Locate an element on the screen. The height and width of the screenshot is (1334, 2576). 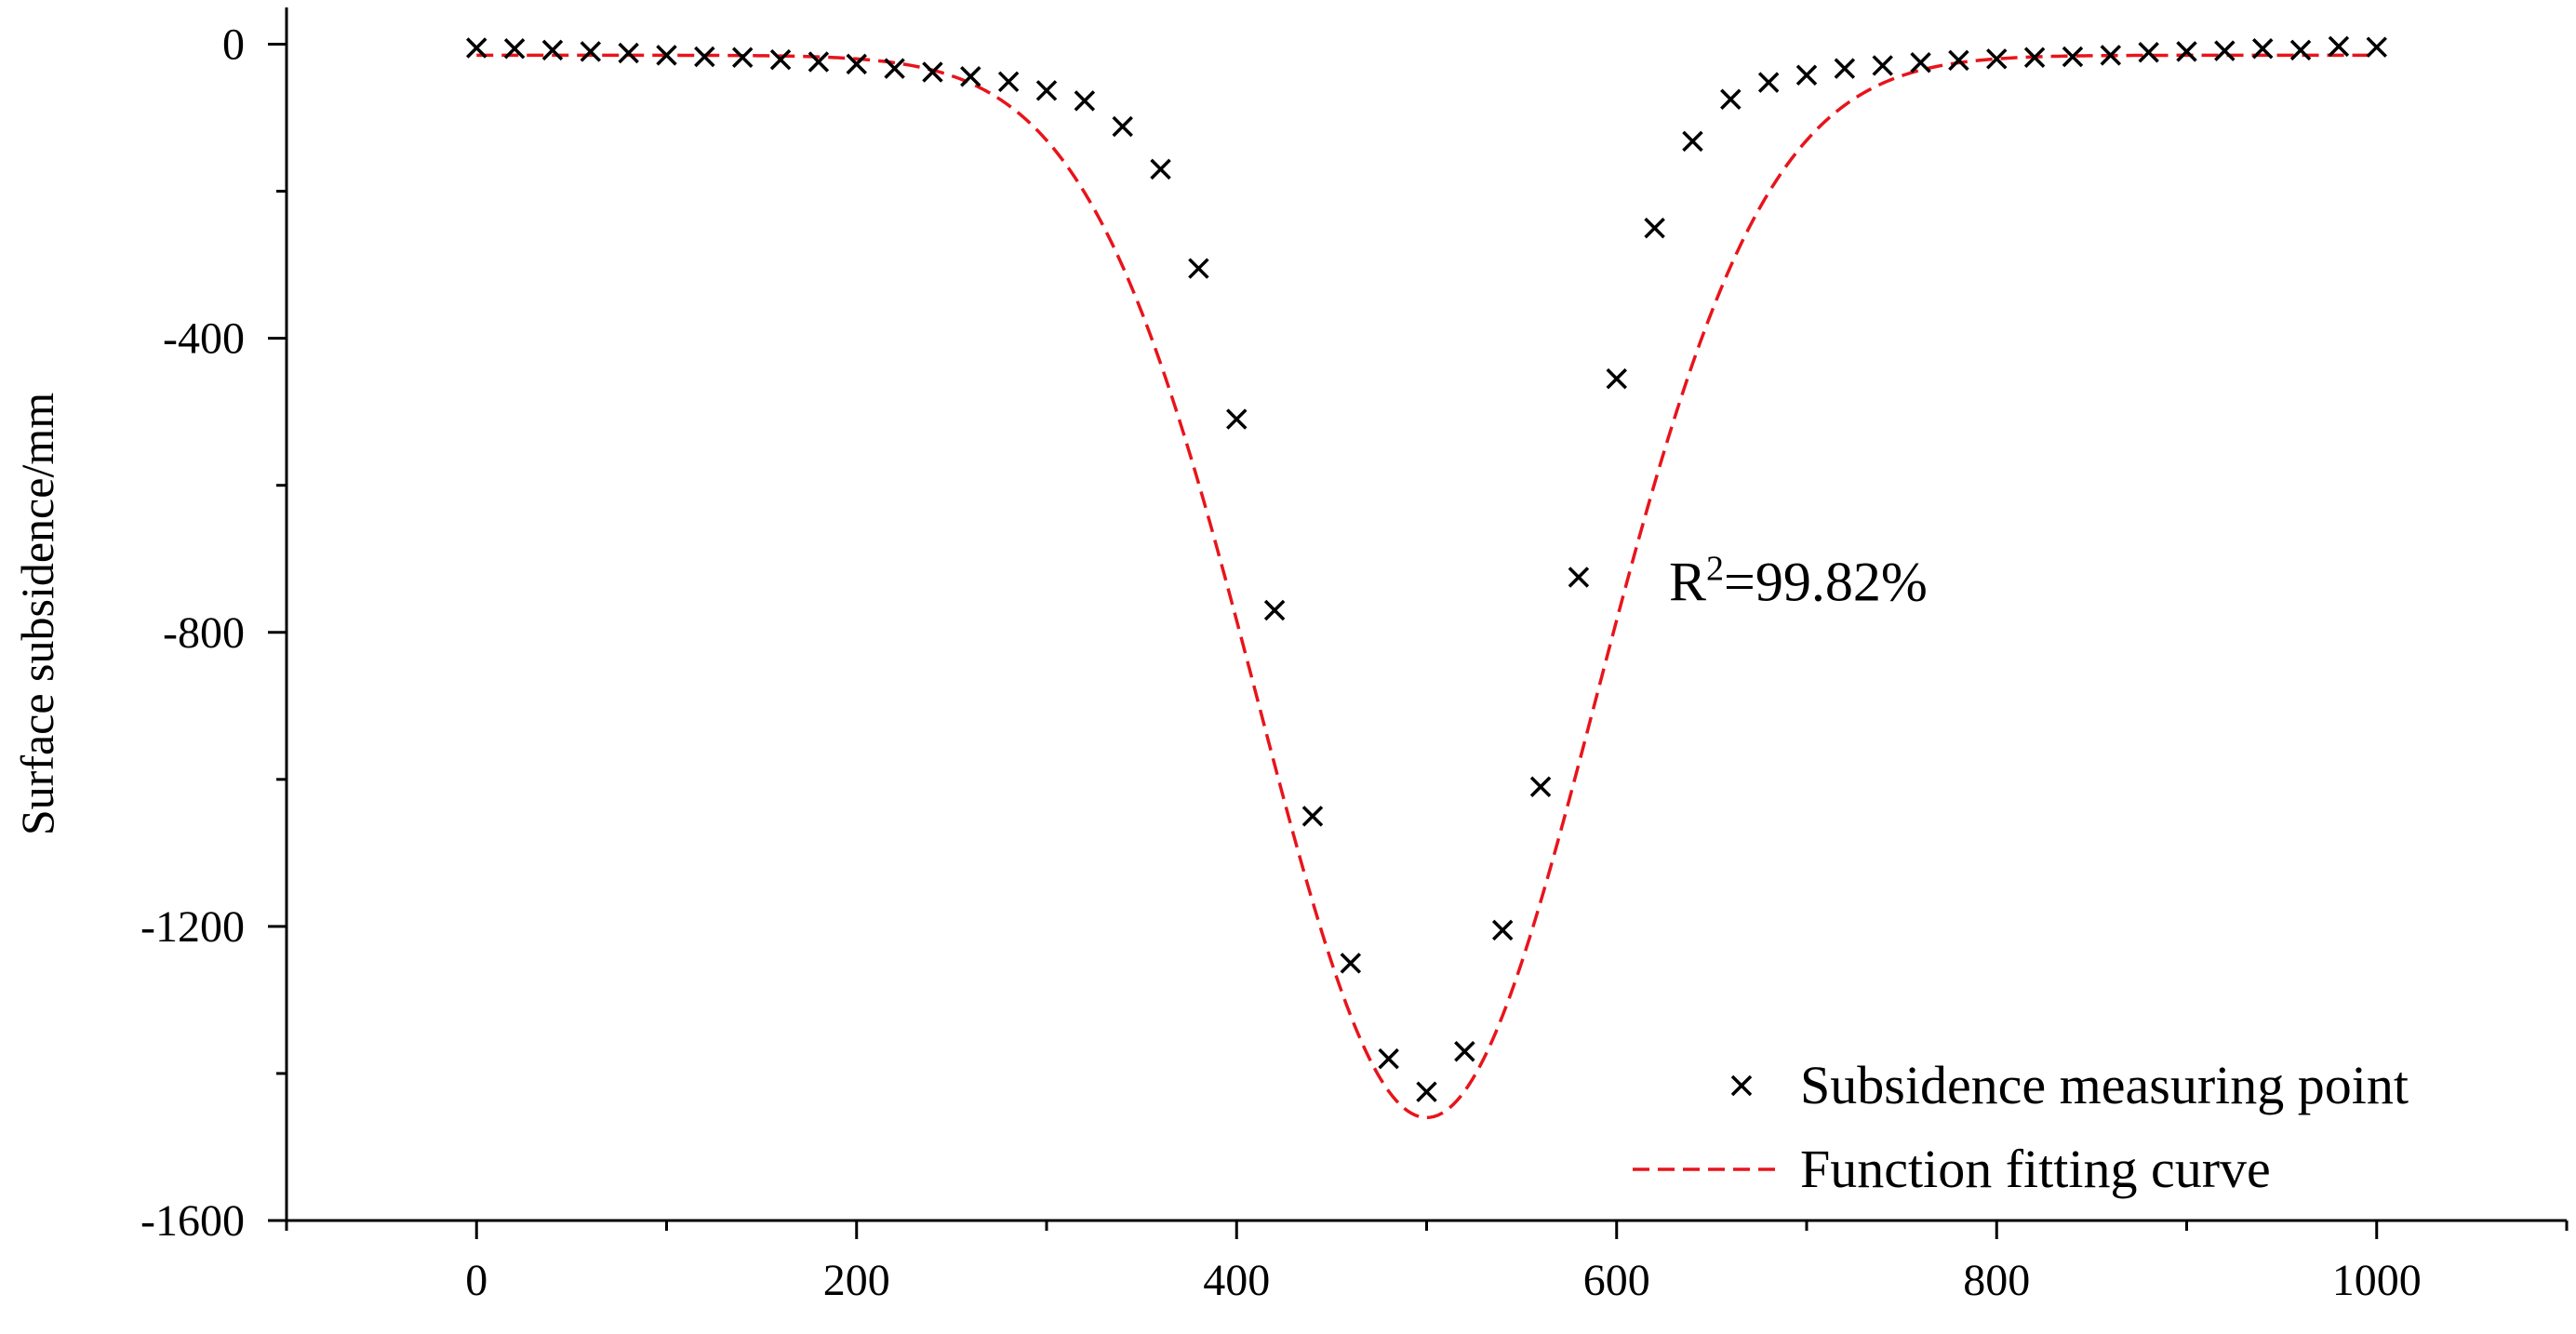
y-tick-label: -1600 is located at coordinates (192, 1221).